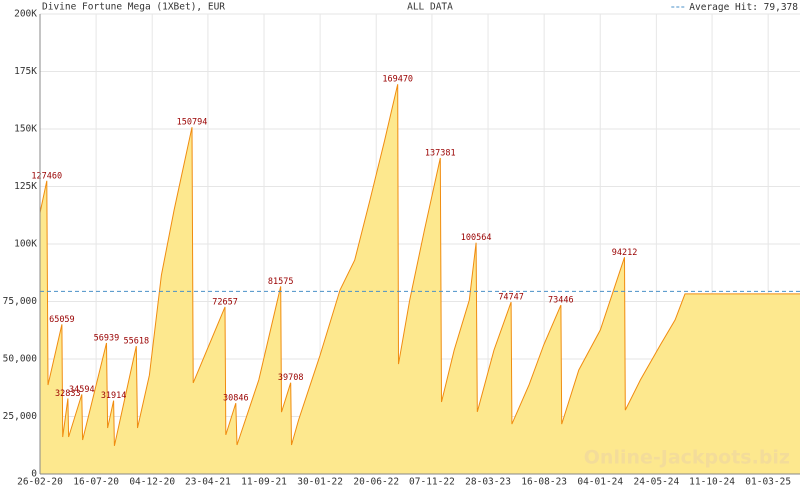  I want to click on legend-name: Average Hit:, so click(723, 7).